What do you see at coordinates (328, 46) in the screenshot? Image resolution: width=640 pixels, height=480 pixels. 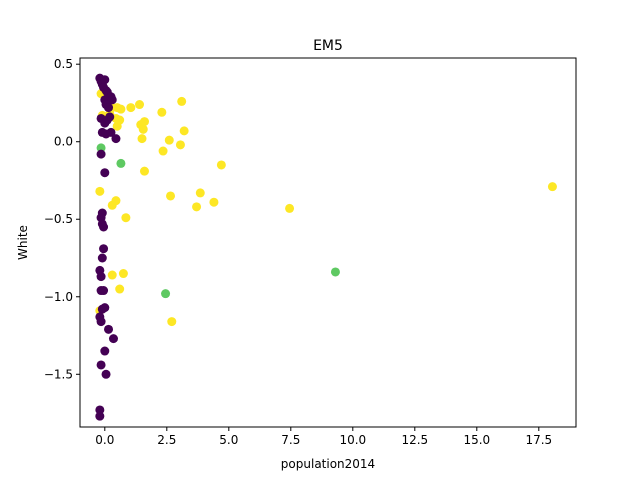 I see `chart-title: EM5` at bounding box center [328, 46].